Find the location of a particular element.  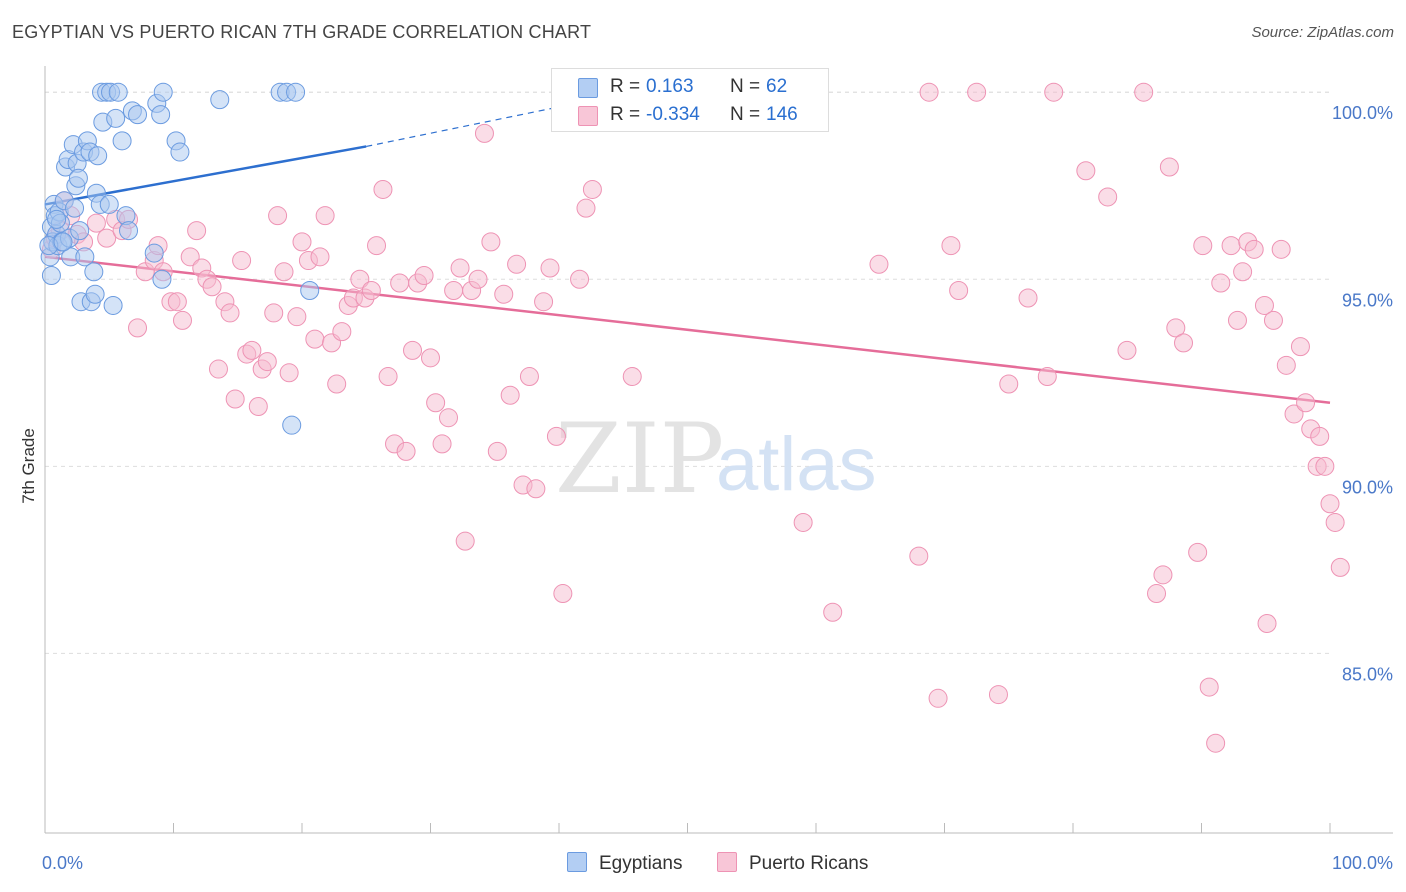

y-tick-label: 90.0% is located at coordinates (1367, 487).